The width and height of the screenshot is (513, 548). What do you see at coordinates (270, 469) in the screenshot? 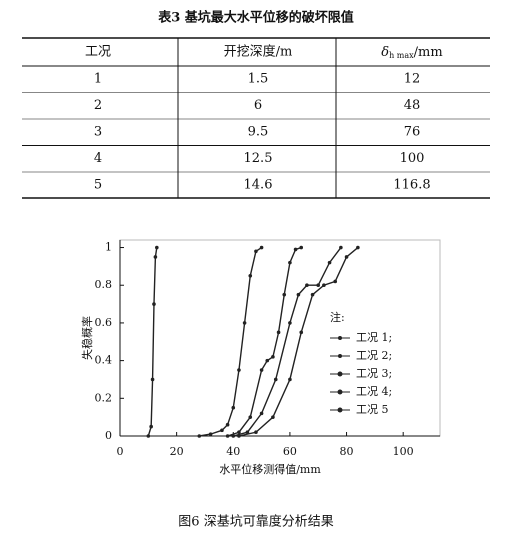
I see `x-axis-label: 水平位移测得值/mm` at bounding box center [270, 469].